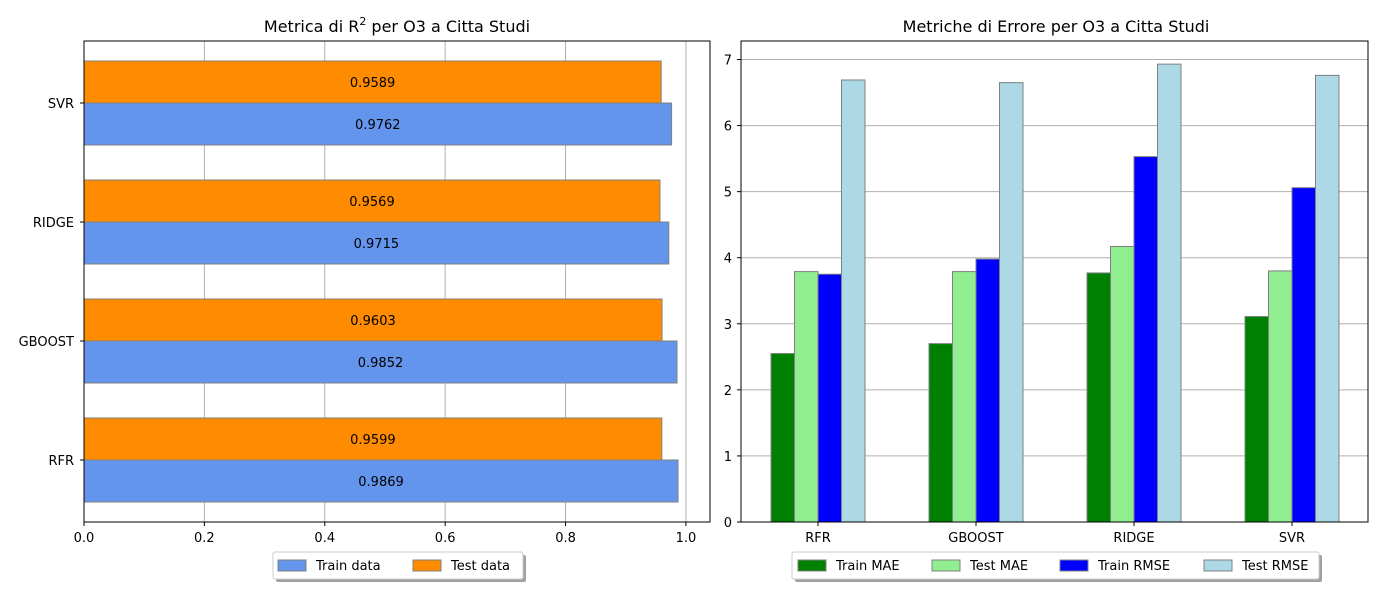 This screenshot has height=600, width=1400. What do you see at coordinates (1011, 302) in the screenshot?
I see `bar-test-rmse-gboost` at bounding box center [1011, 302].